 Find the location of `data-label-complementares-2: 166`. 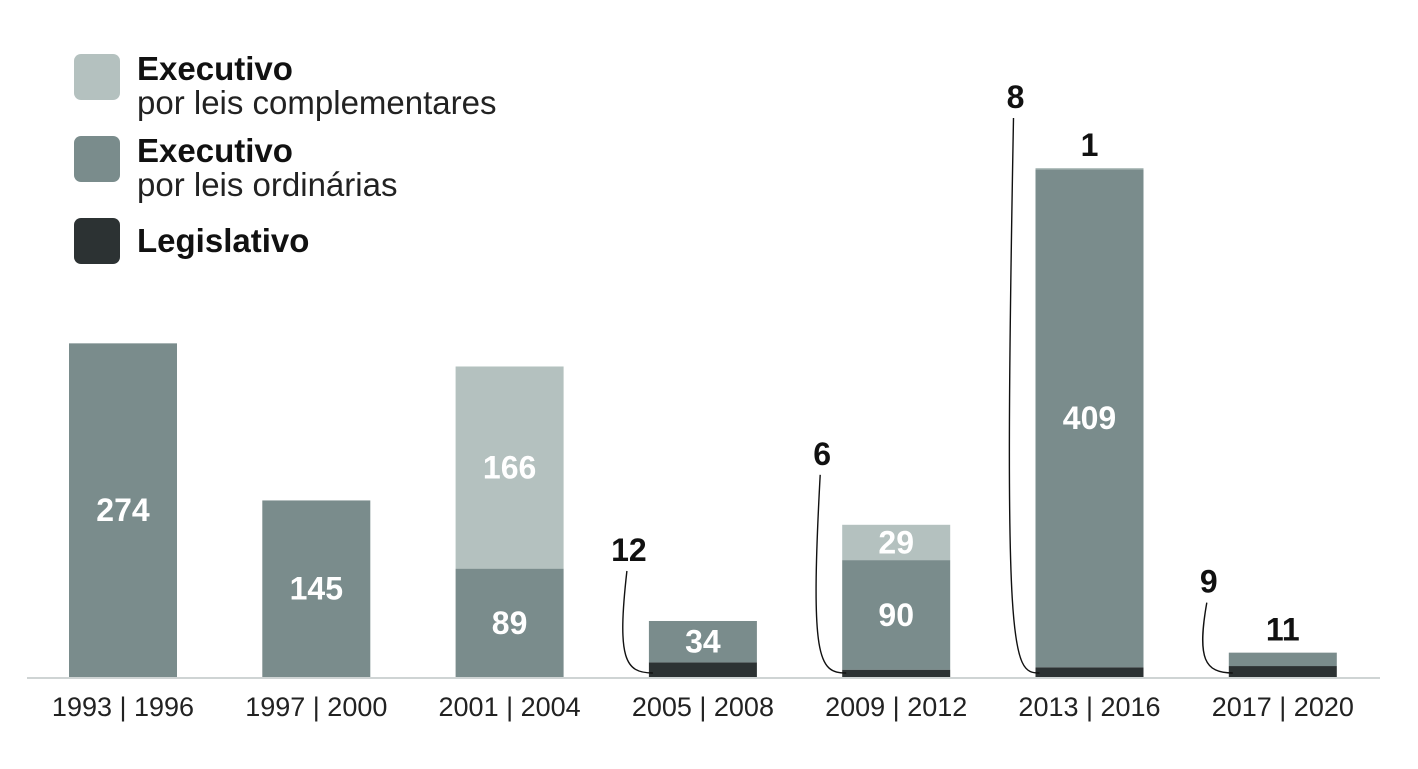

data-label-complementares-2: 166 is located at coordinates (509, 468).